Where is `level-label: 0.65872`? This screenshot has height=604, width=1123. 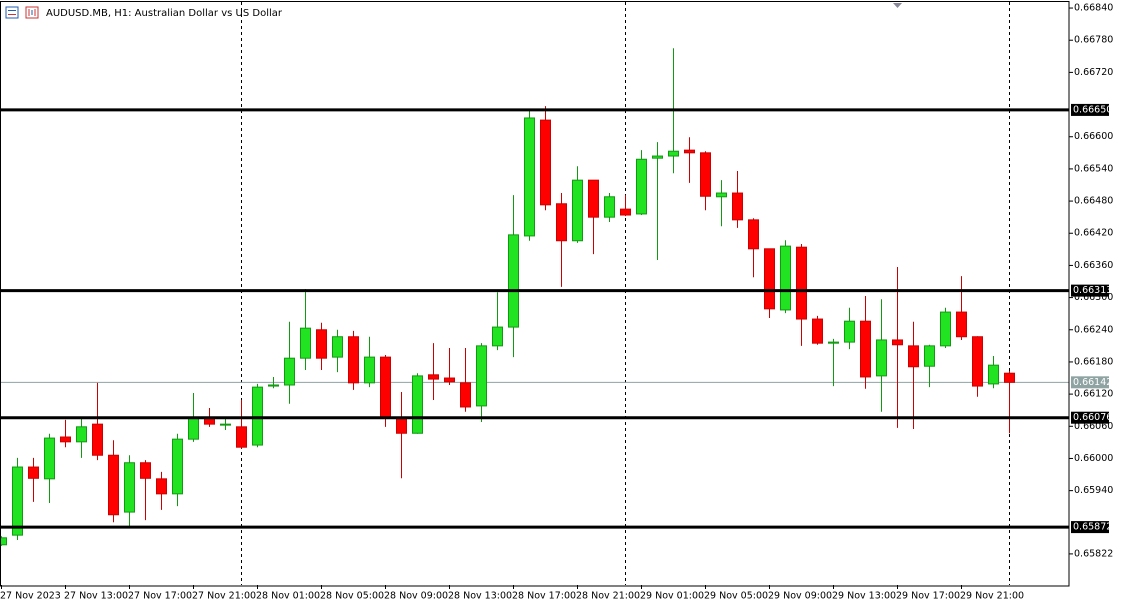
level-label: 0.65872 is located at coordinates (1092, 527).